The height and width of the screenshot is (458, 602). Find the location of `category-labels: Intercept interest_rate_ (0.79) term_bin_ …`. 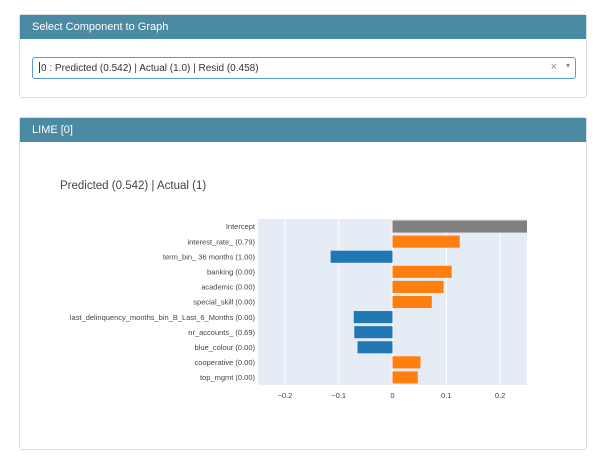

category-labels: Intercept interest_rate_ (0.79) term_bin_ … is located at coordinates (163, 302).